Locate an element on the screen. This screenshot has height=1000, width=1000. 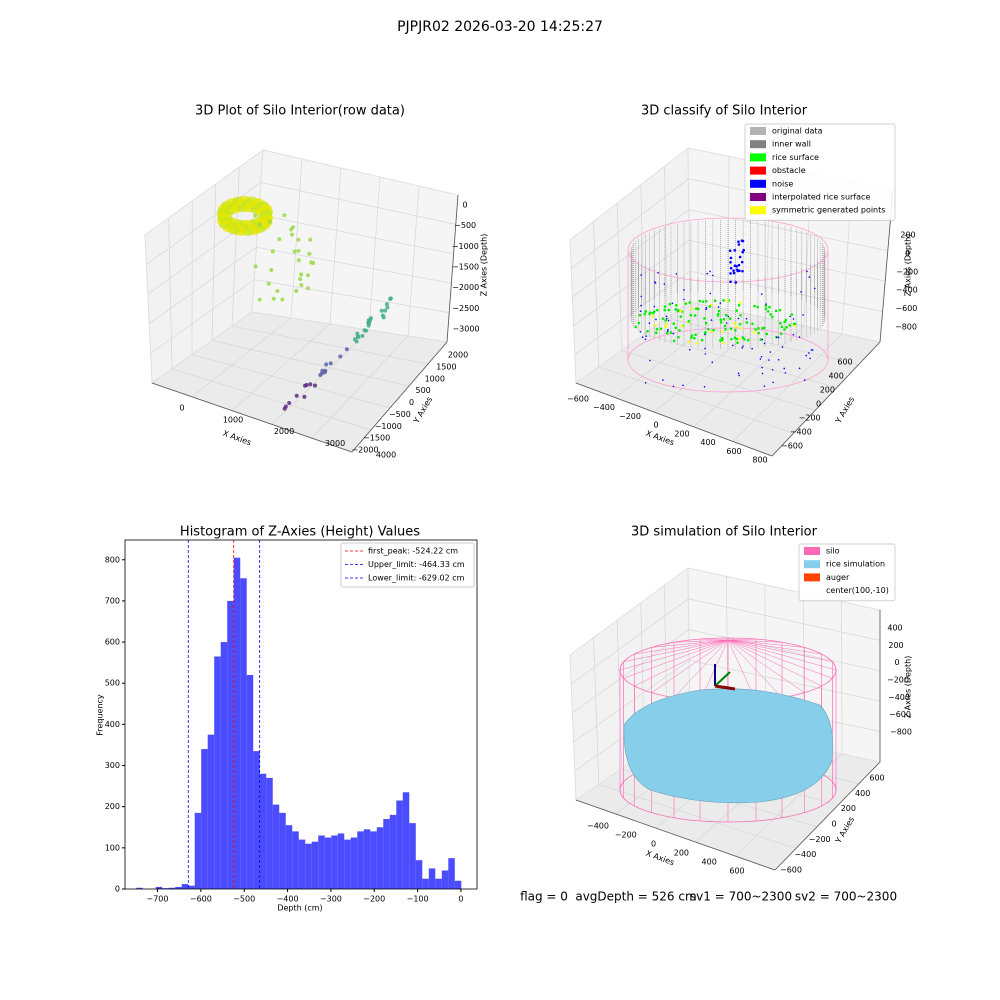
footer-flag: flag = 0 is located at coordinates (544, 897).